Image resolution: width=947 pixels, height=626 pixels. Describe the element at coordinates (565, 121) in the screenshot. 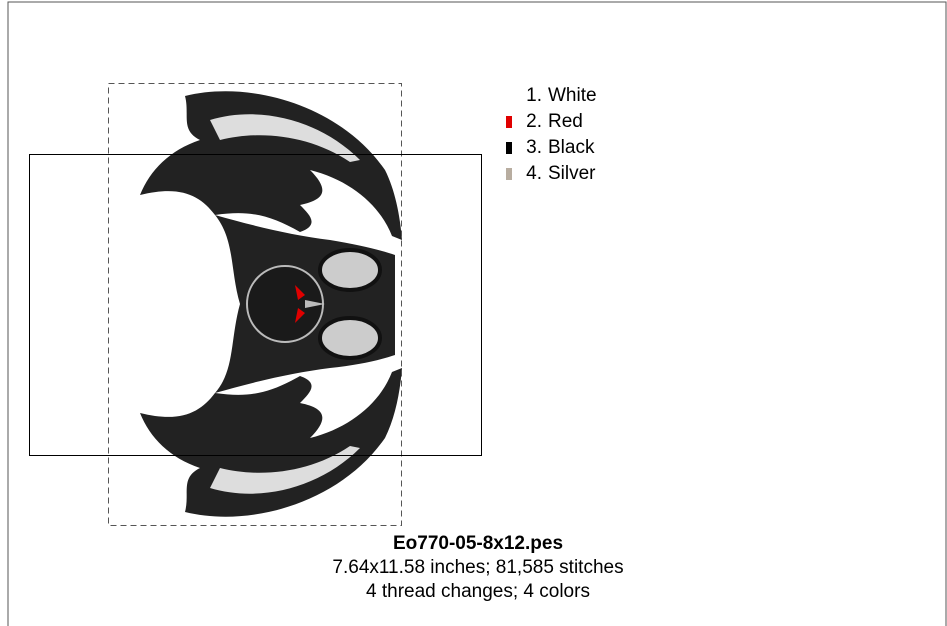

I see `thread-name: Red` at that location.